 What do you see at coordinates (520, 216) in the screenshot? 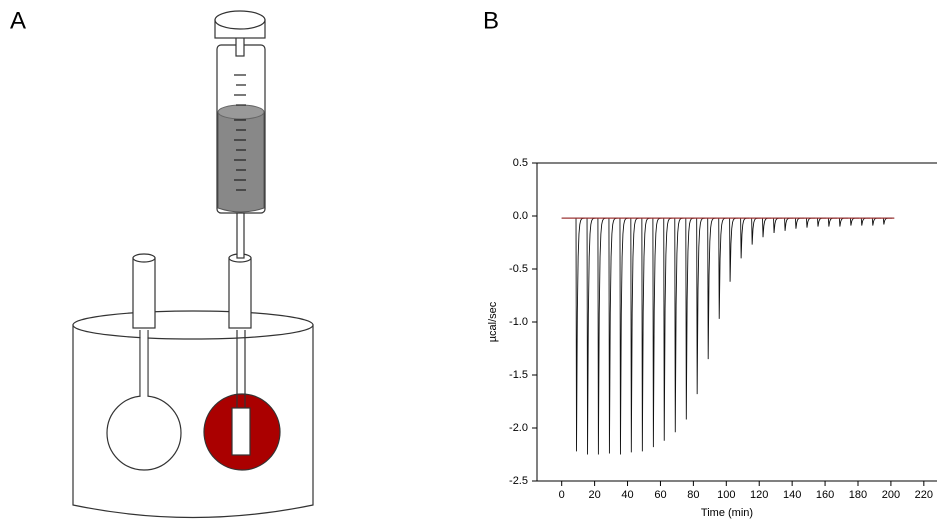
I see `y-tick-label: 0.0` at bounding box center [520, 216].